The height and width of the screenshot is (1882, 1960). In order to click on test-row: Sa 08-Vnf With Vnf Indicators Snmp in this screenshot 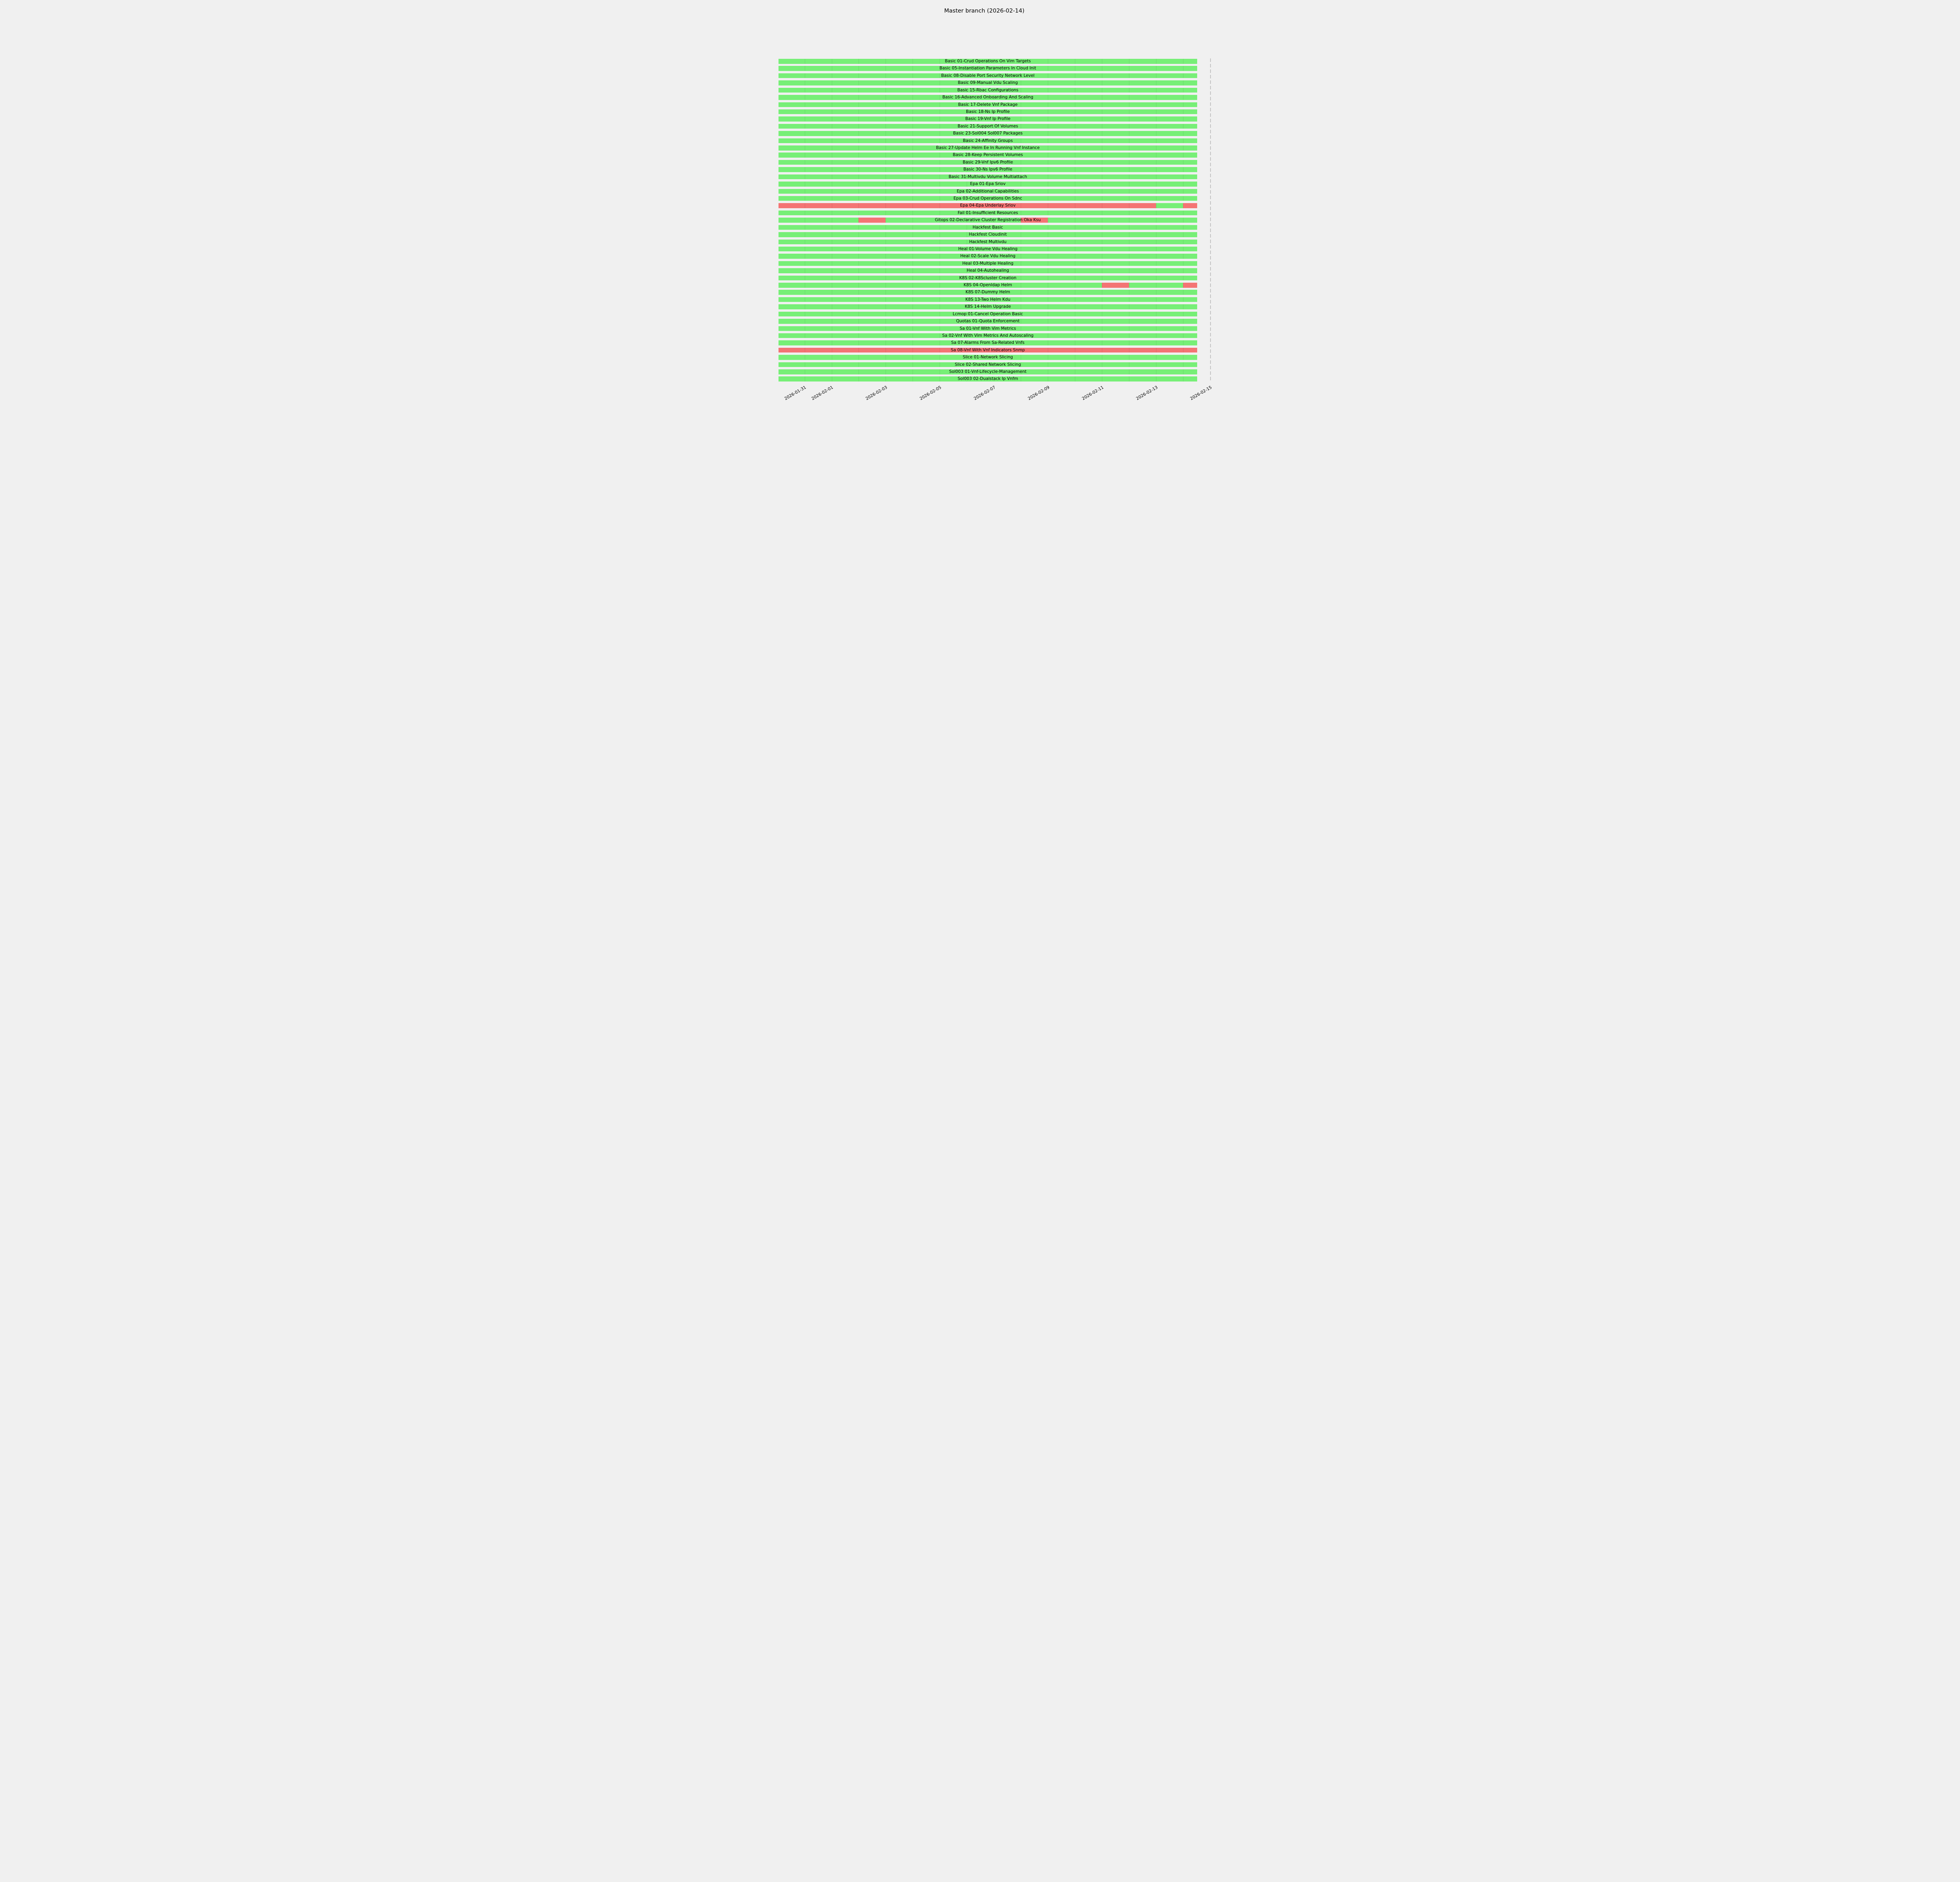, I will do `click(988, 350)`.